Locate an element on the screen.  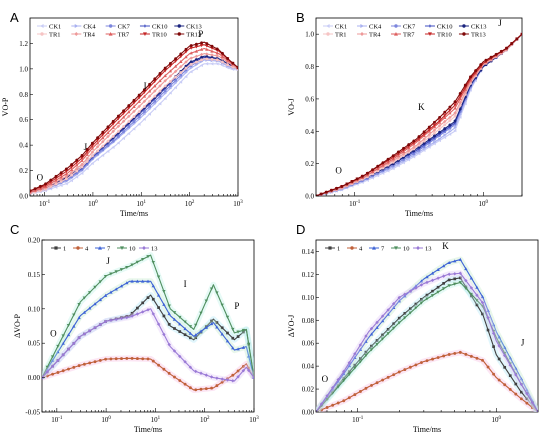
y-tick-label: 0.06 is located at coordinates (308, 344).